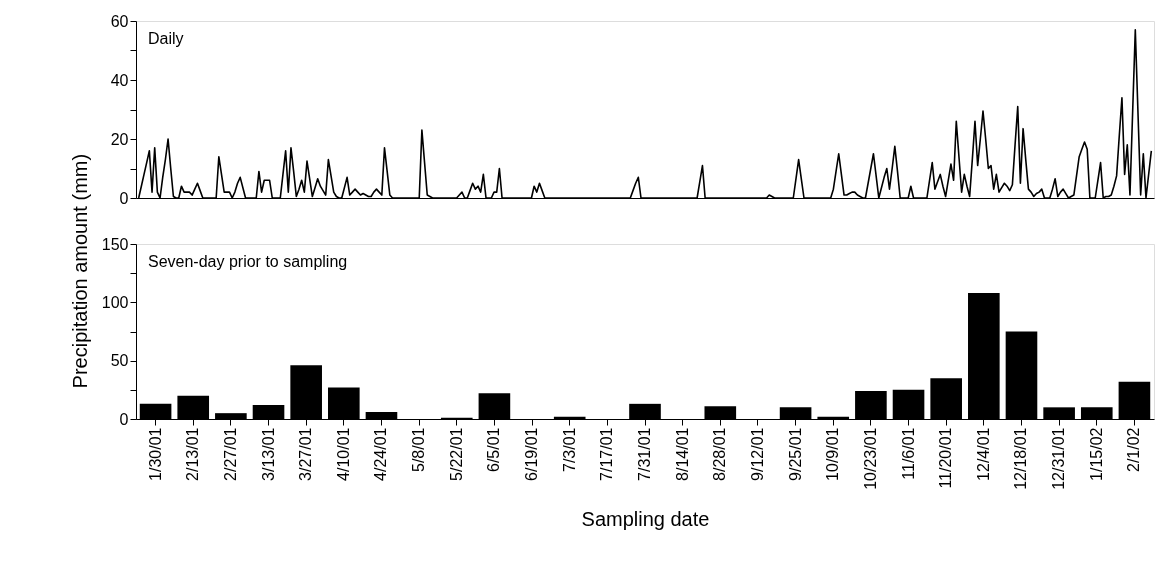 The image size is (1162, 583). Describe the element at coordinates (268, 454) in the screenshot. I see `x-tick-label: 3/13/01` at that location.